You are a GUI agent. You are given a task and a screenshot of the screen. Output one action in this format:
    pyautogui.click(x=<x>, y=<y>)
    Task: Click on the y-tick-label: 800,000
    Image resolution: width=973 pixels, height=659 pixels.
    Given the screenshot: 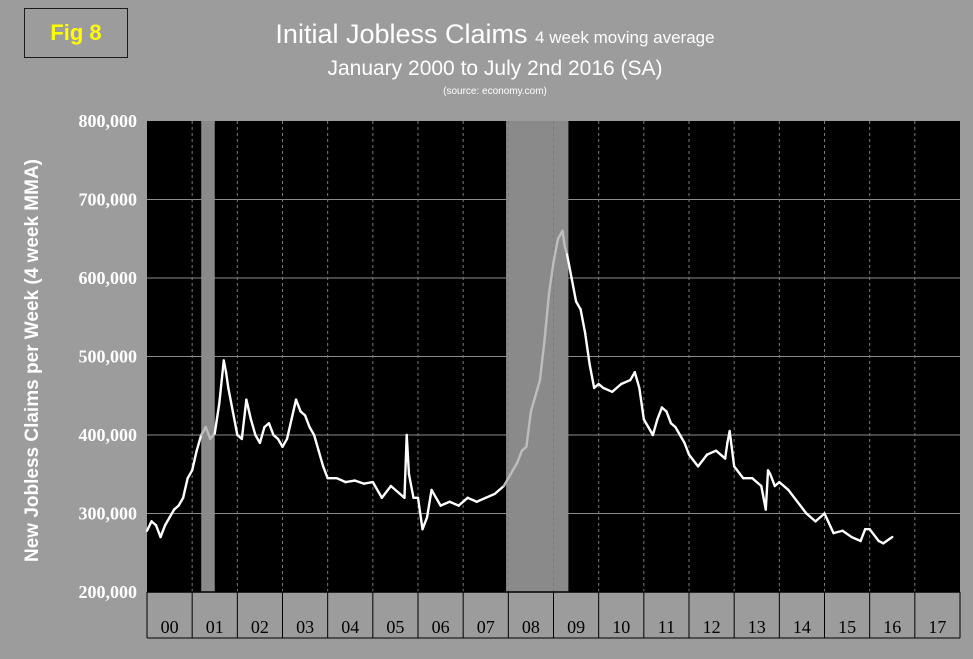 What is the action you would take?
    pyautogui.click(x=108, y=121)
    